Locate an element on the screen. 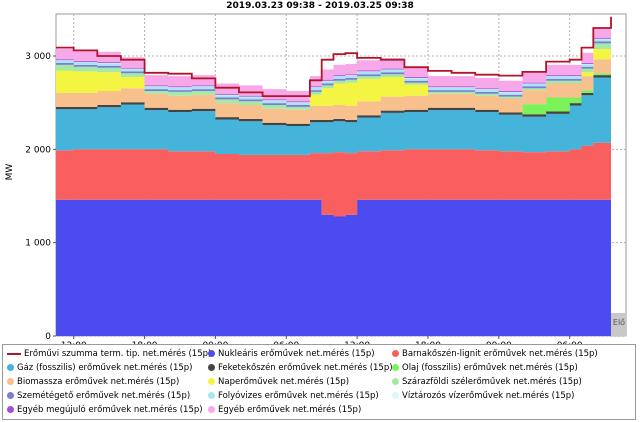 This screenshot has height=422, width=640. y-tick-label: 0 is located at coordinates (48, 337).